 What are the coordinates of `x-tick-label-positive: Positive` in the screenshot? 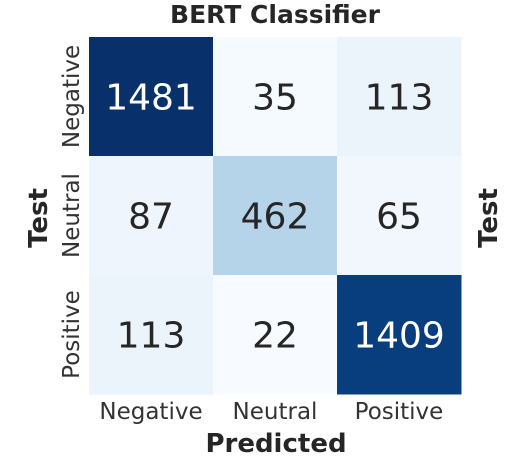 It's located at (399, 412).